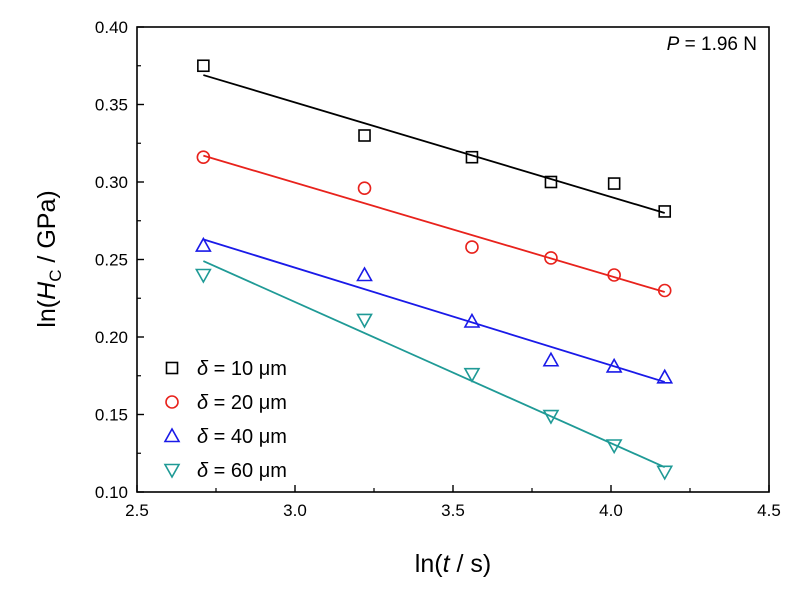 This screenshot has height=592, width=803. I want to click on annotation-italic: P, so click(673, 44).